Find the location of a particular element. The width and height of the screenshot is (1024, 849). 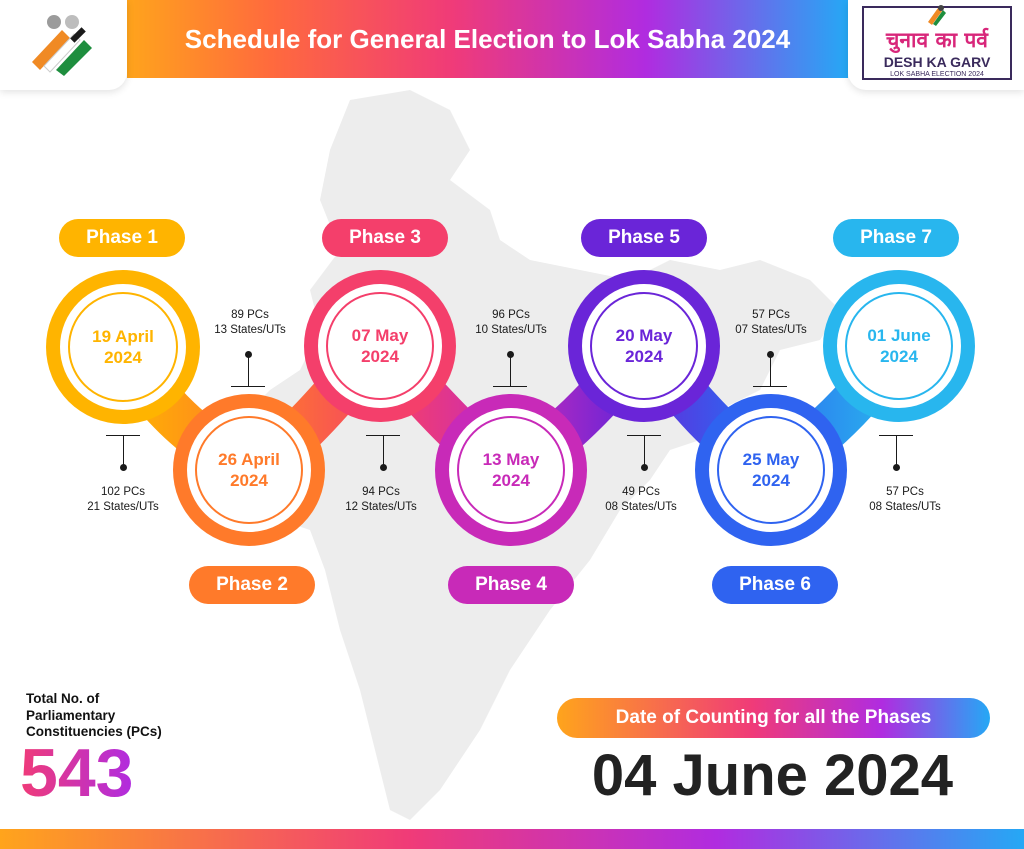

counting-label-pill is located at coordinates (773, 718).